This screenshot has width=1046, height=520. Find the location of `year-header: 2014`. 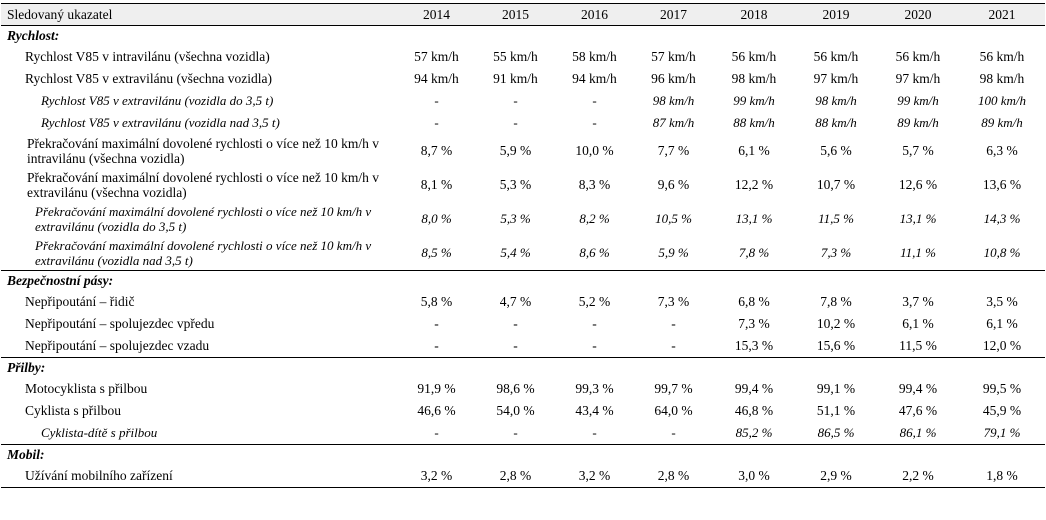

year-header: 2014 is located at coordinates (436, 14).